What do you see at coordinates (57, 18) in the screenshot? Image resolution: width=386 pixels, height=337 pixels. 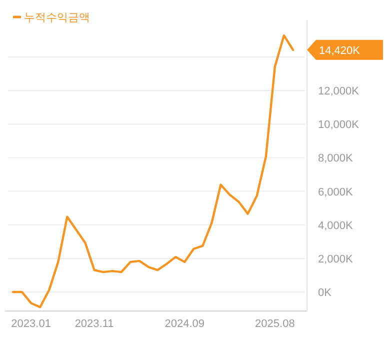 I see `legend-label: 누적수익금액` at bounding box center [57, 18].